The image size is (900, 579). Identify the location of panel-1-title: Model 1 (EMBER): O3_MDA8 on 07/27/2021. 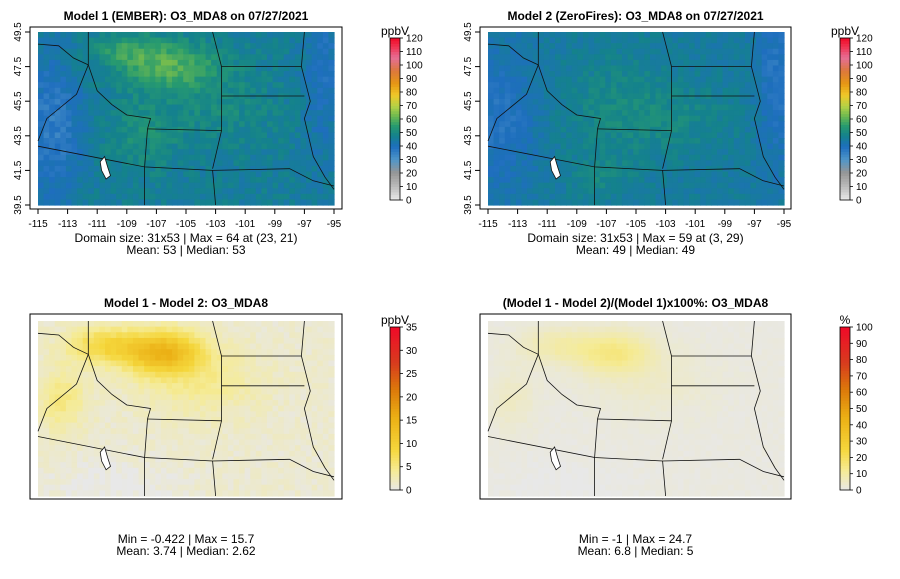
(186, 16).